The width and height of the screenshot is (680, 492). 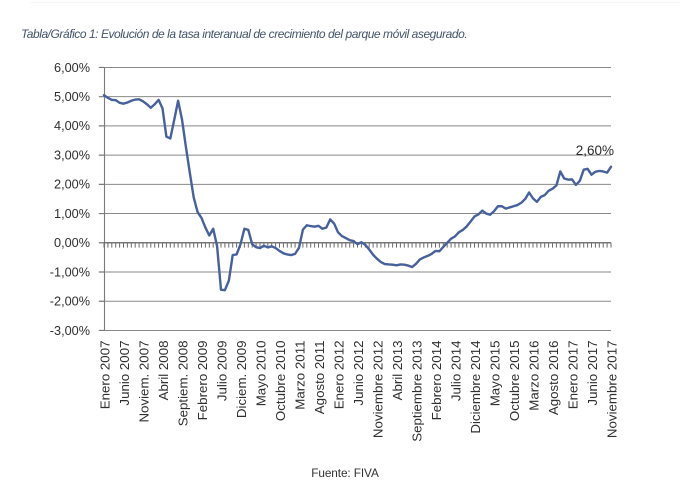 I want to click on svg-text: Enero 2017, so click(x=572, y=375).